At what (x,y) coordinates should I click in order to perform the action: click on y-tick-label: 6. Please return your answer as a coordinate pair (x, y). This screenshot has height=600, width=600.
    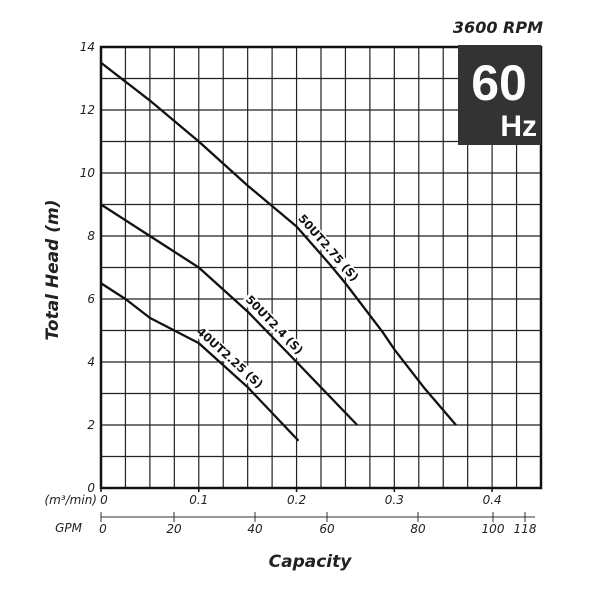
    Looking at the image, I should click on (91, 299).